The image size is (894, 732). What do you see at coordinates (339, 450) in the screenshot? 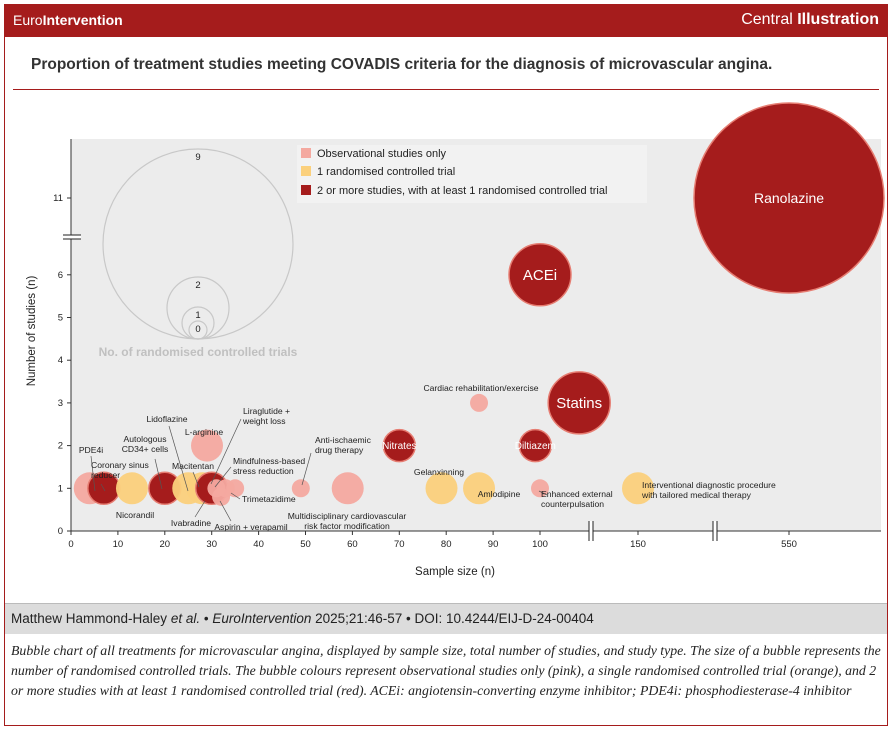
I see `bubble-label-line: drug therapy` at bounding box center [339, 450].